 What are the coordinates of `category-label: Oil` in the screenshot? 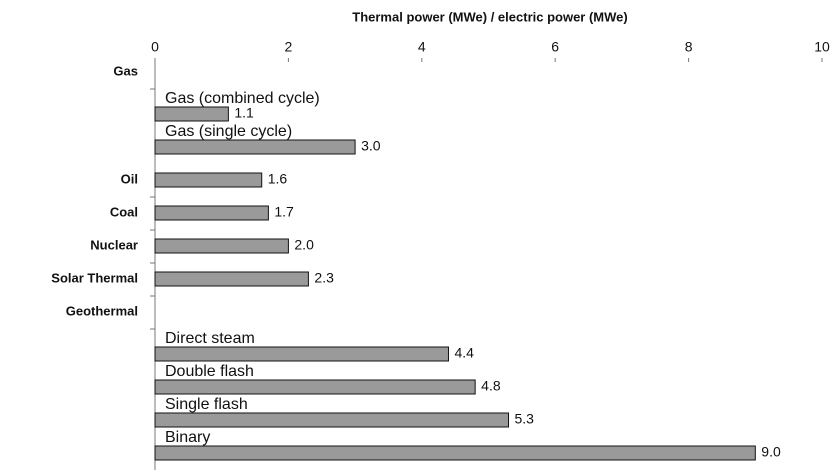 It's located at (129, 178).